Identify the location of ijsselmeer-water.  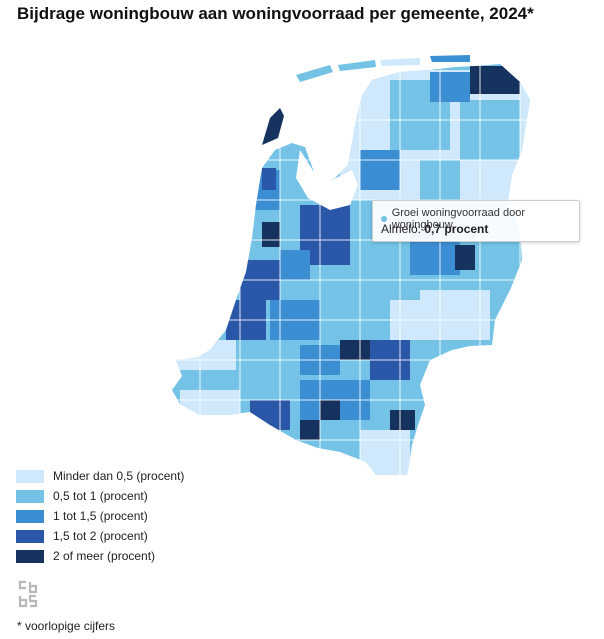
(327, 180).